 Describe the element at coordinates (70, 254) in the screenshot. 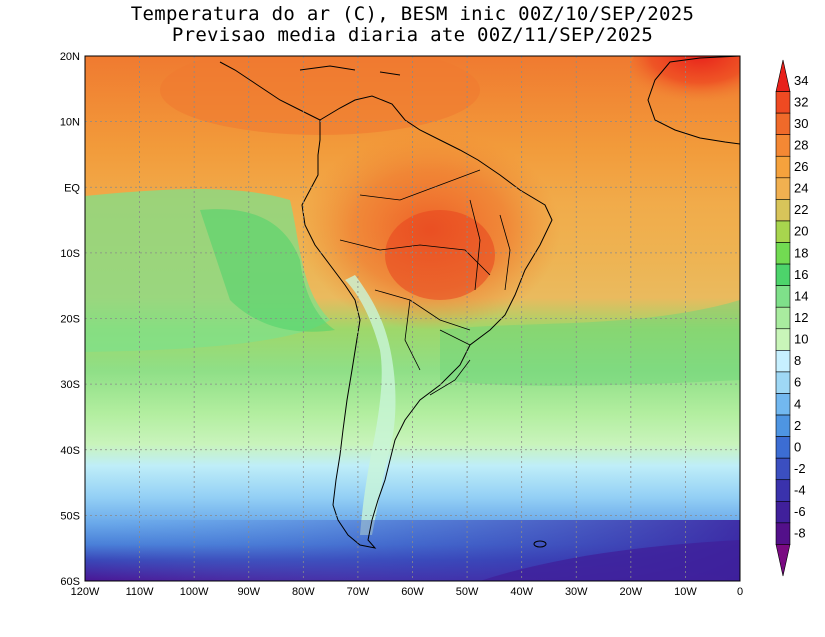

I see `lat-tick-label: 10S` at that location.